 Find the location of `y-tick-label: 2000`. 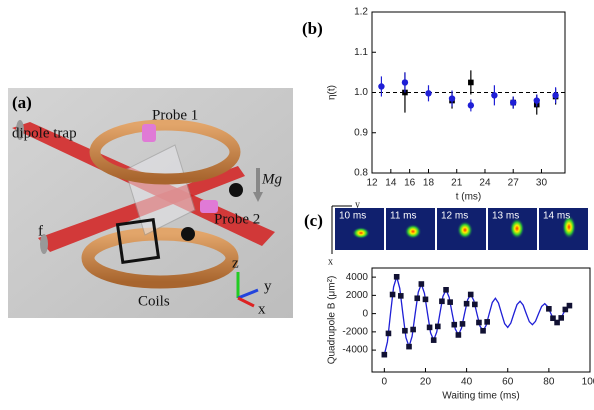

y-tick-label: 2000 is located at coordinates (357, 295).